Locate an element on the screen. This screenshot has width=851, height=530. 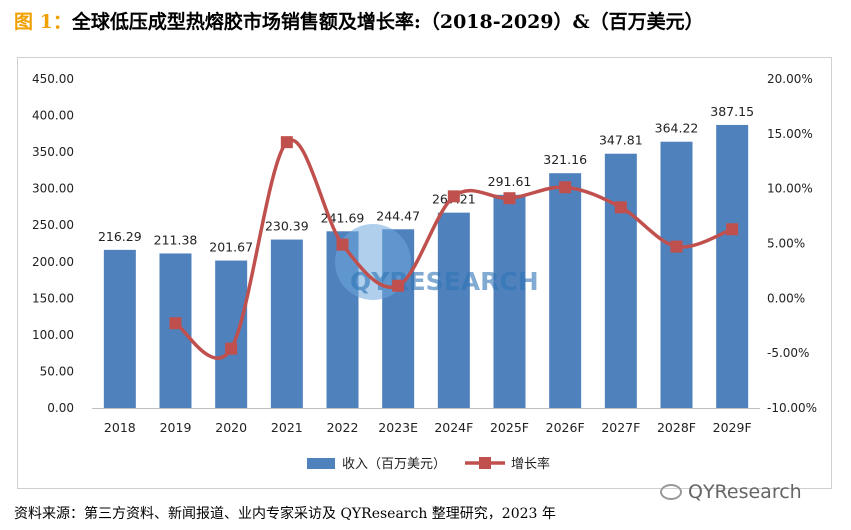
x-tick-label: 2021 is located at coordinates (287, 427).